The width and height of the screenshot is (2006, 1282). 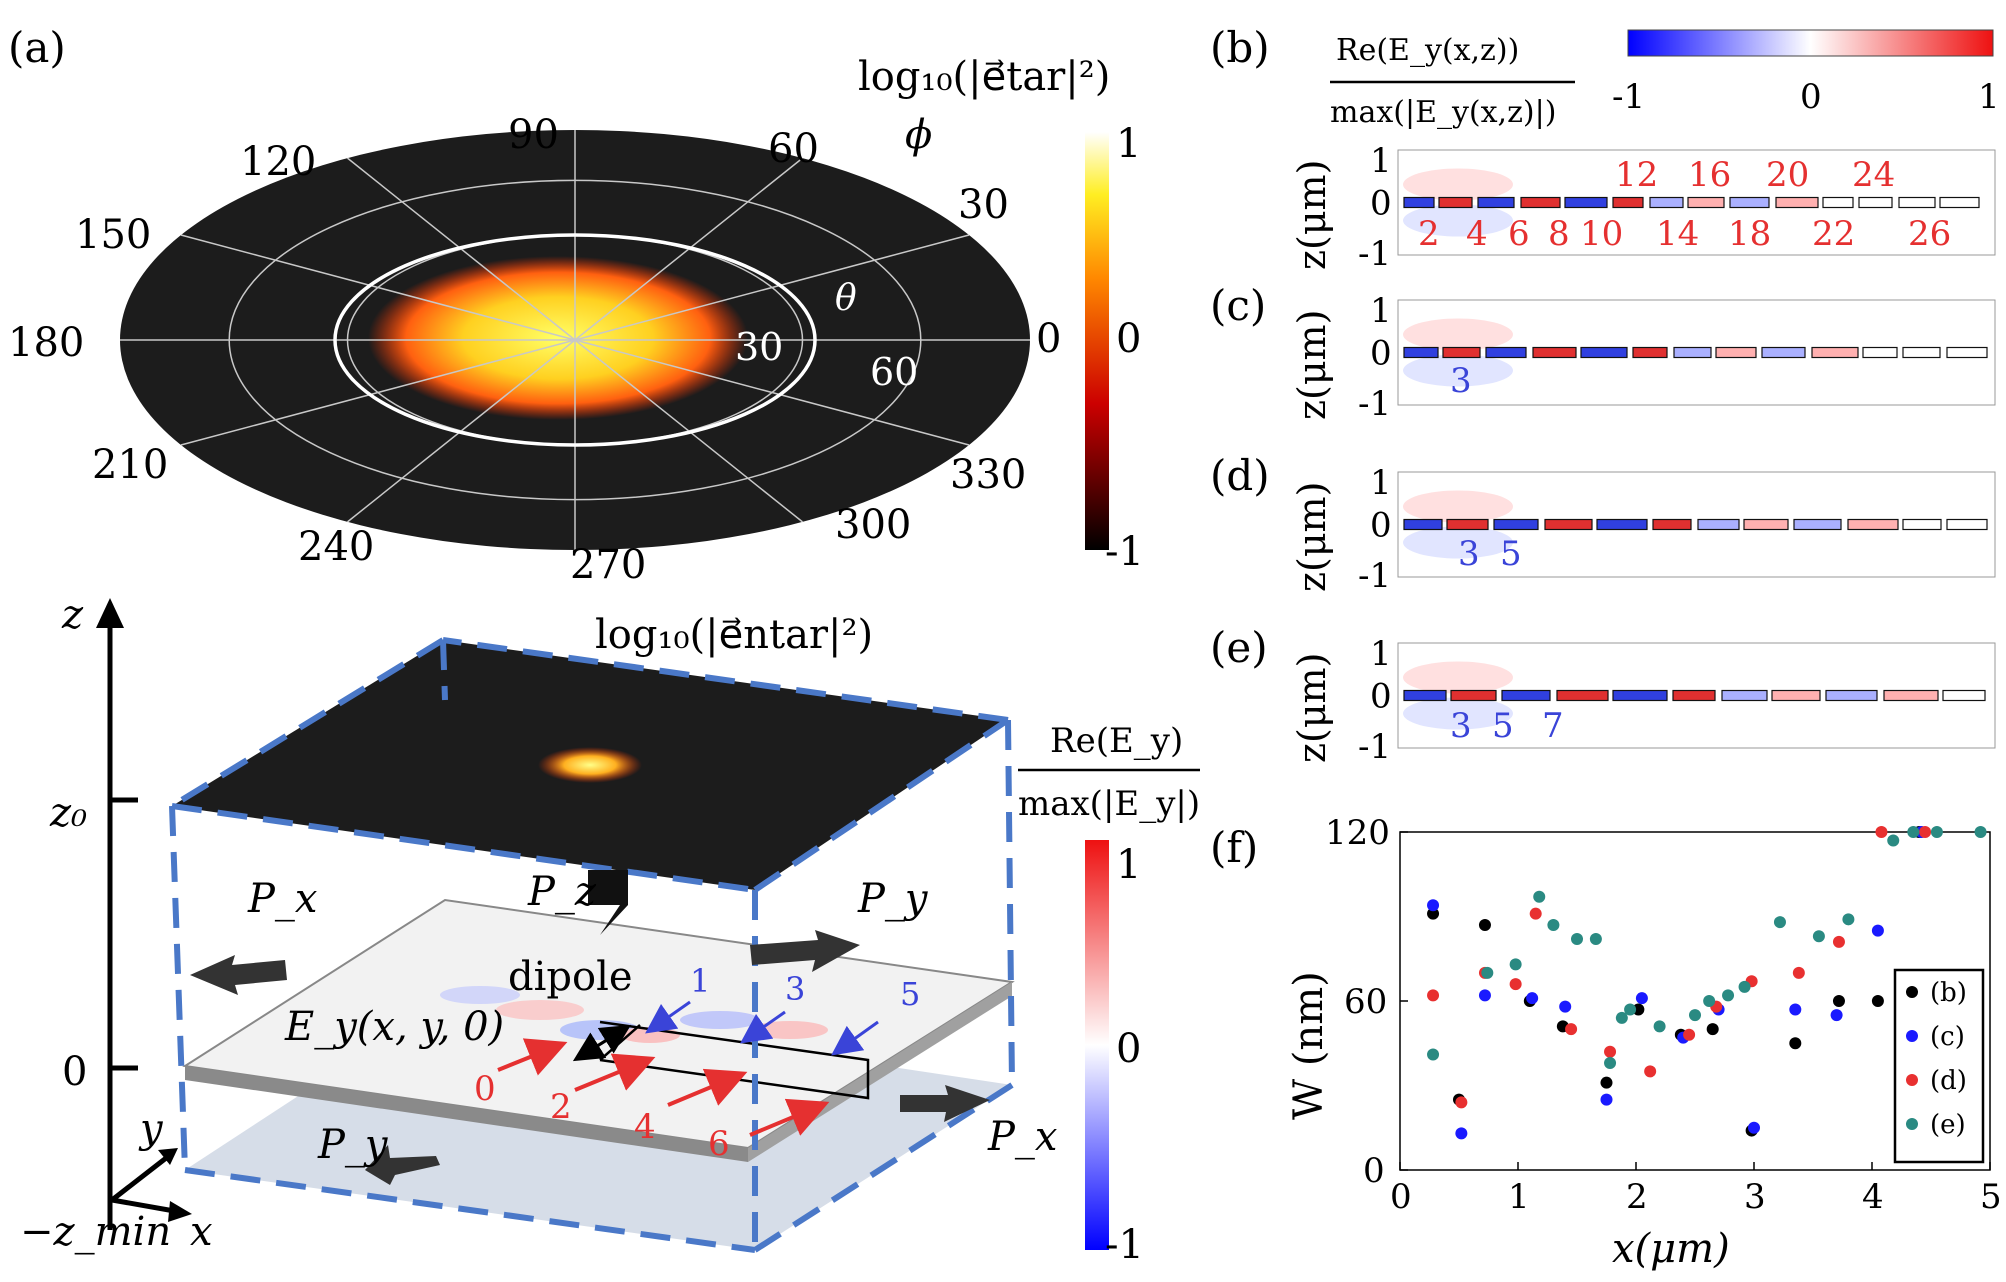 I want to click on axis-z-label: z, so click(x=72, y=615).